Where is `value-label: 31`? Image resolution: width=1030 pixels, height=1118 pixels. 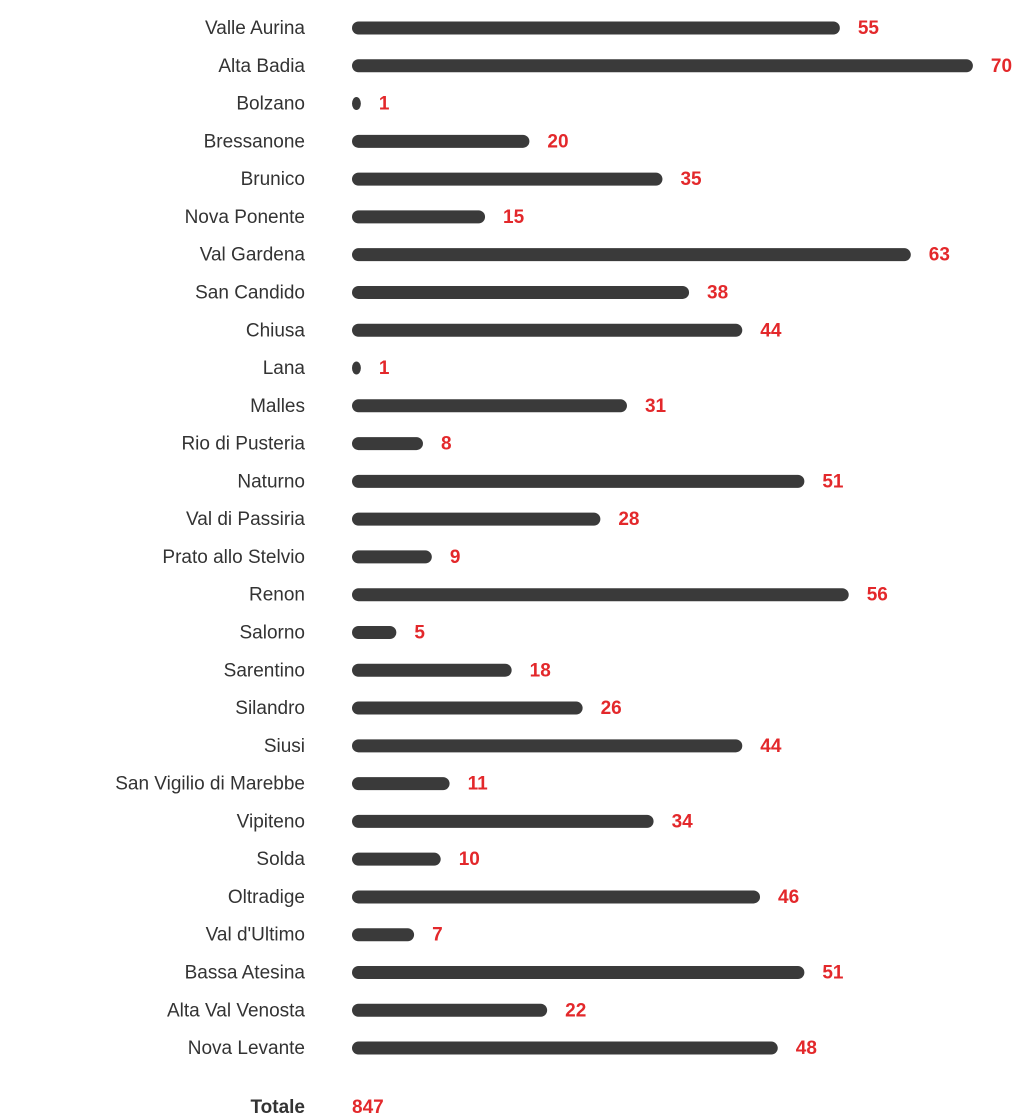
value-label: 31 is located at coordinates (656, 406).